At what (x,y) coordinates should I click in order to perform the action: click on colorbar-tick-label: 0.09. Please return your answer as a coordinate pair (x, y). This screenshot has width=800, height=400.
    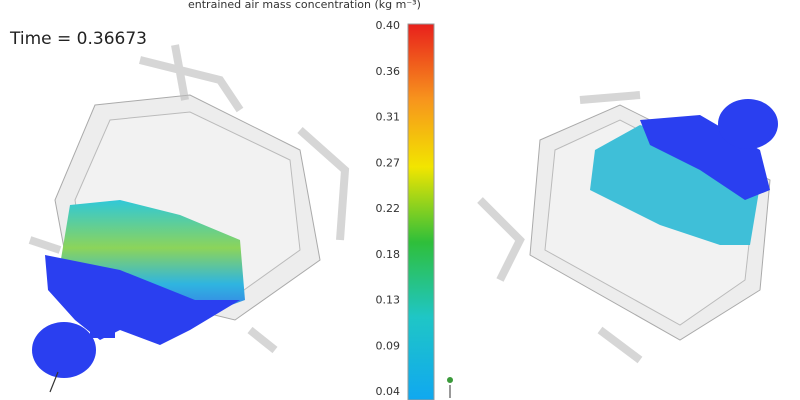
    Looking at the image, I should click on (388, 345).